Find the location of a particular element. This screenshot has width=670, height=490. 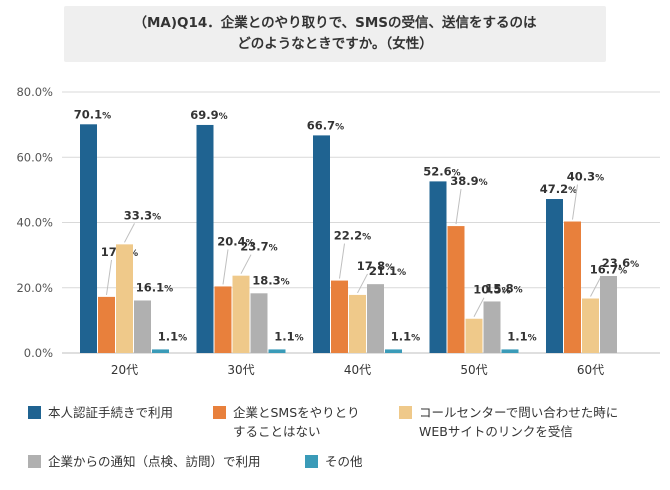

legend-item-notification: 企業からの通知（点検、訪問）で利用 is located at coordinates (144, 461).